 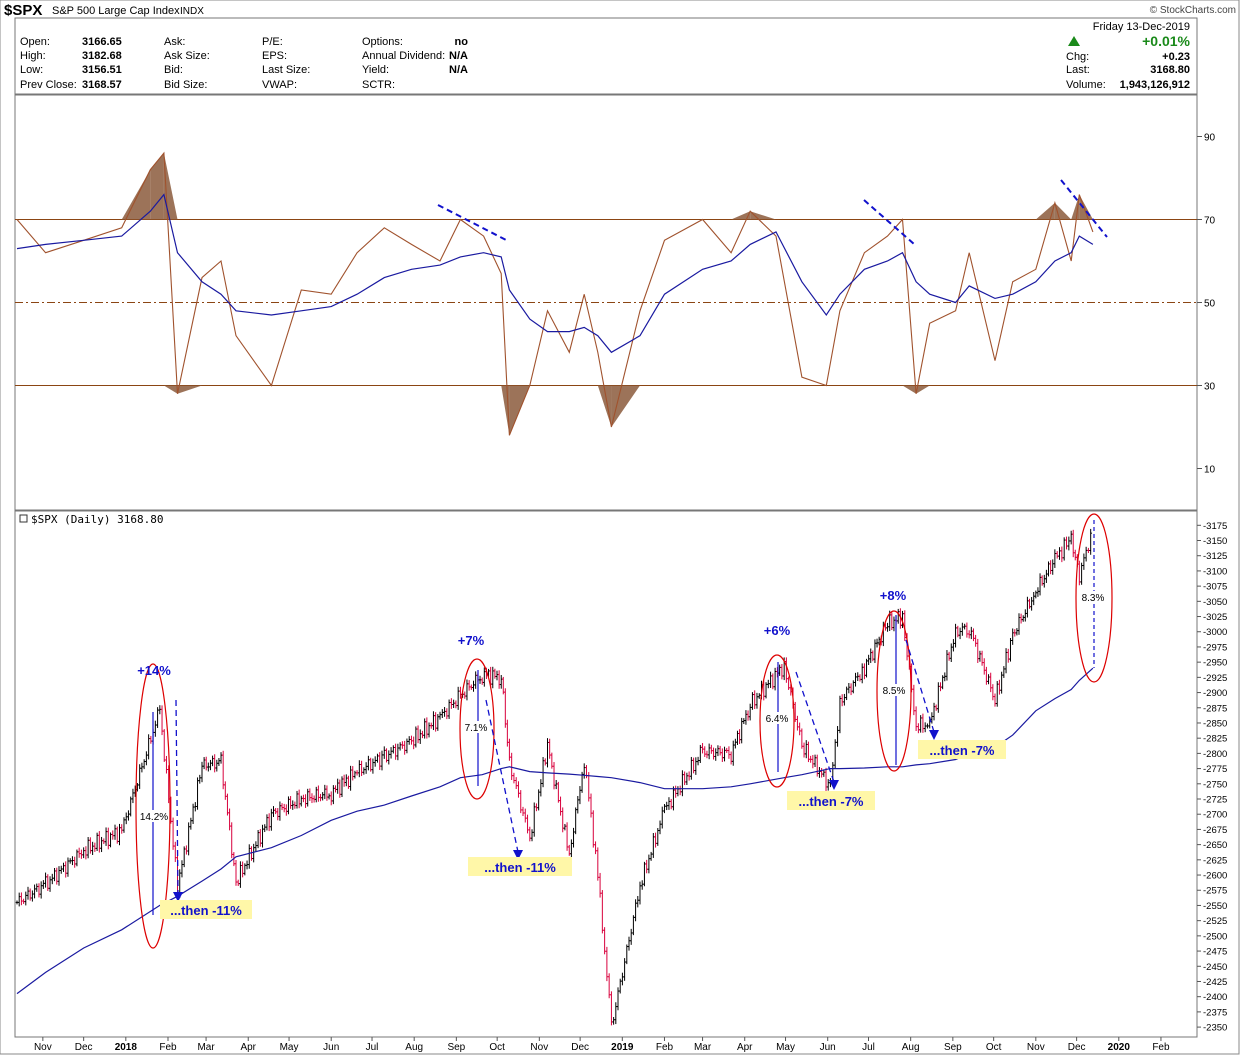 I want to click on price-tick-label: -2750, so click(x=1215, y=784).